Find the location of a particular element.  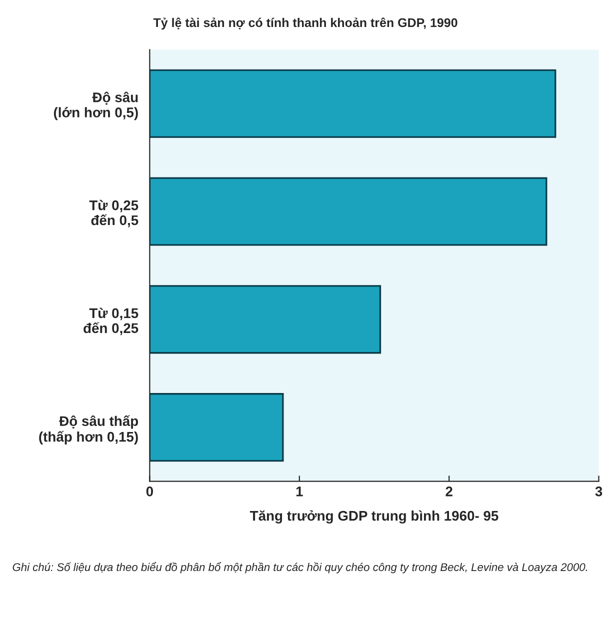

text: Ghi chú: Số liệu dựa theo biểu đồ phân bổ một phần tư các hồi quy chéo công ty trong Beck, Levine và Loayza 2000. is located at coordinates (300, 568).